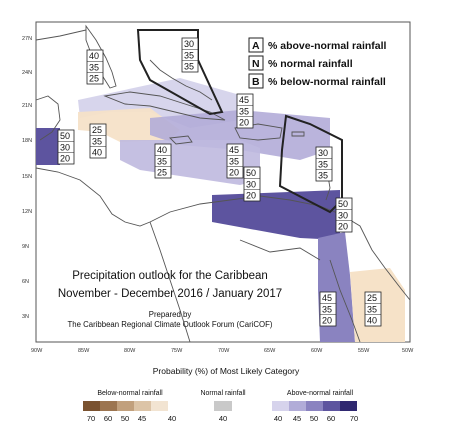  What do you see at coordinates (27, 73) in the screenshot?
I see `lat-label: 24N` at bounding box center [27, 73].